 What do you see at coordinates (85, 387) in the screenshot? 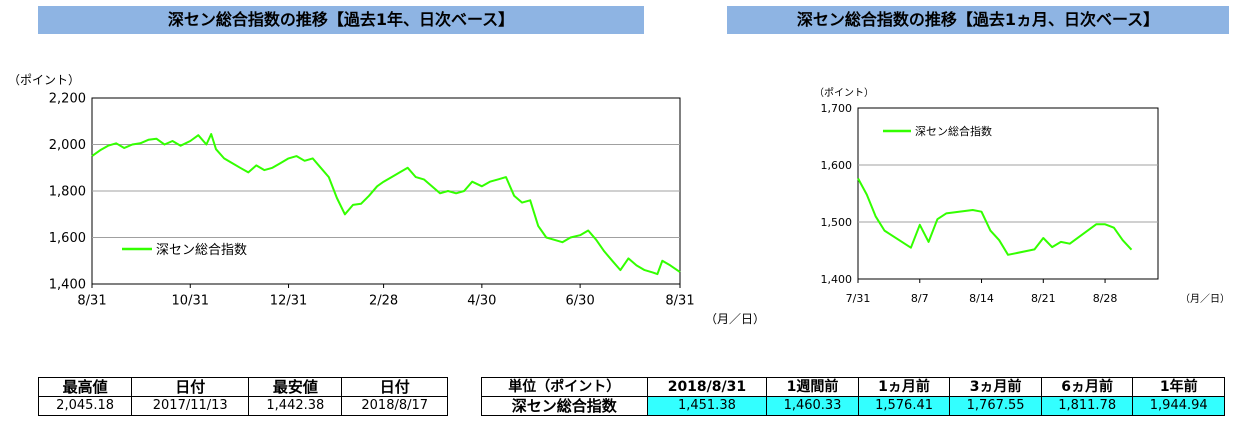
I see `header-high: 最高値` at bounding box center [85, 387].